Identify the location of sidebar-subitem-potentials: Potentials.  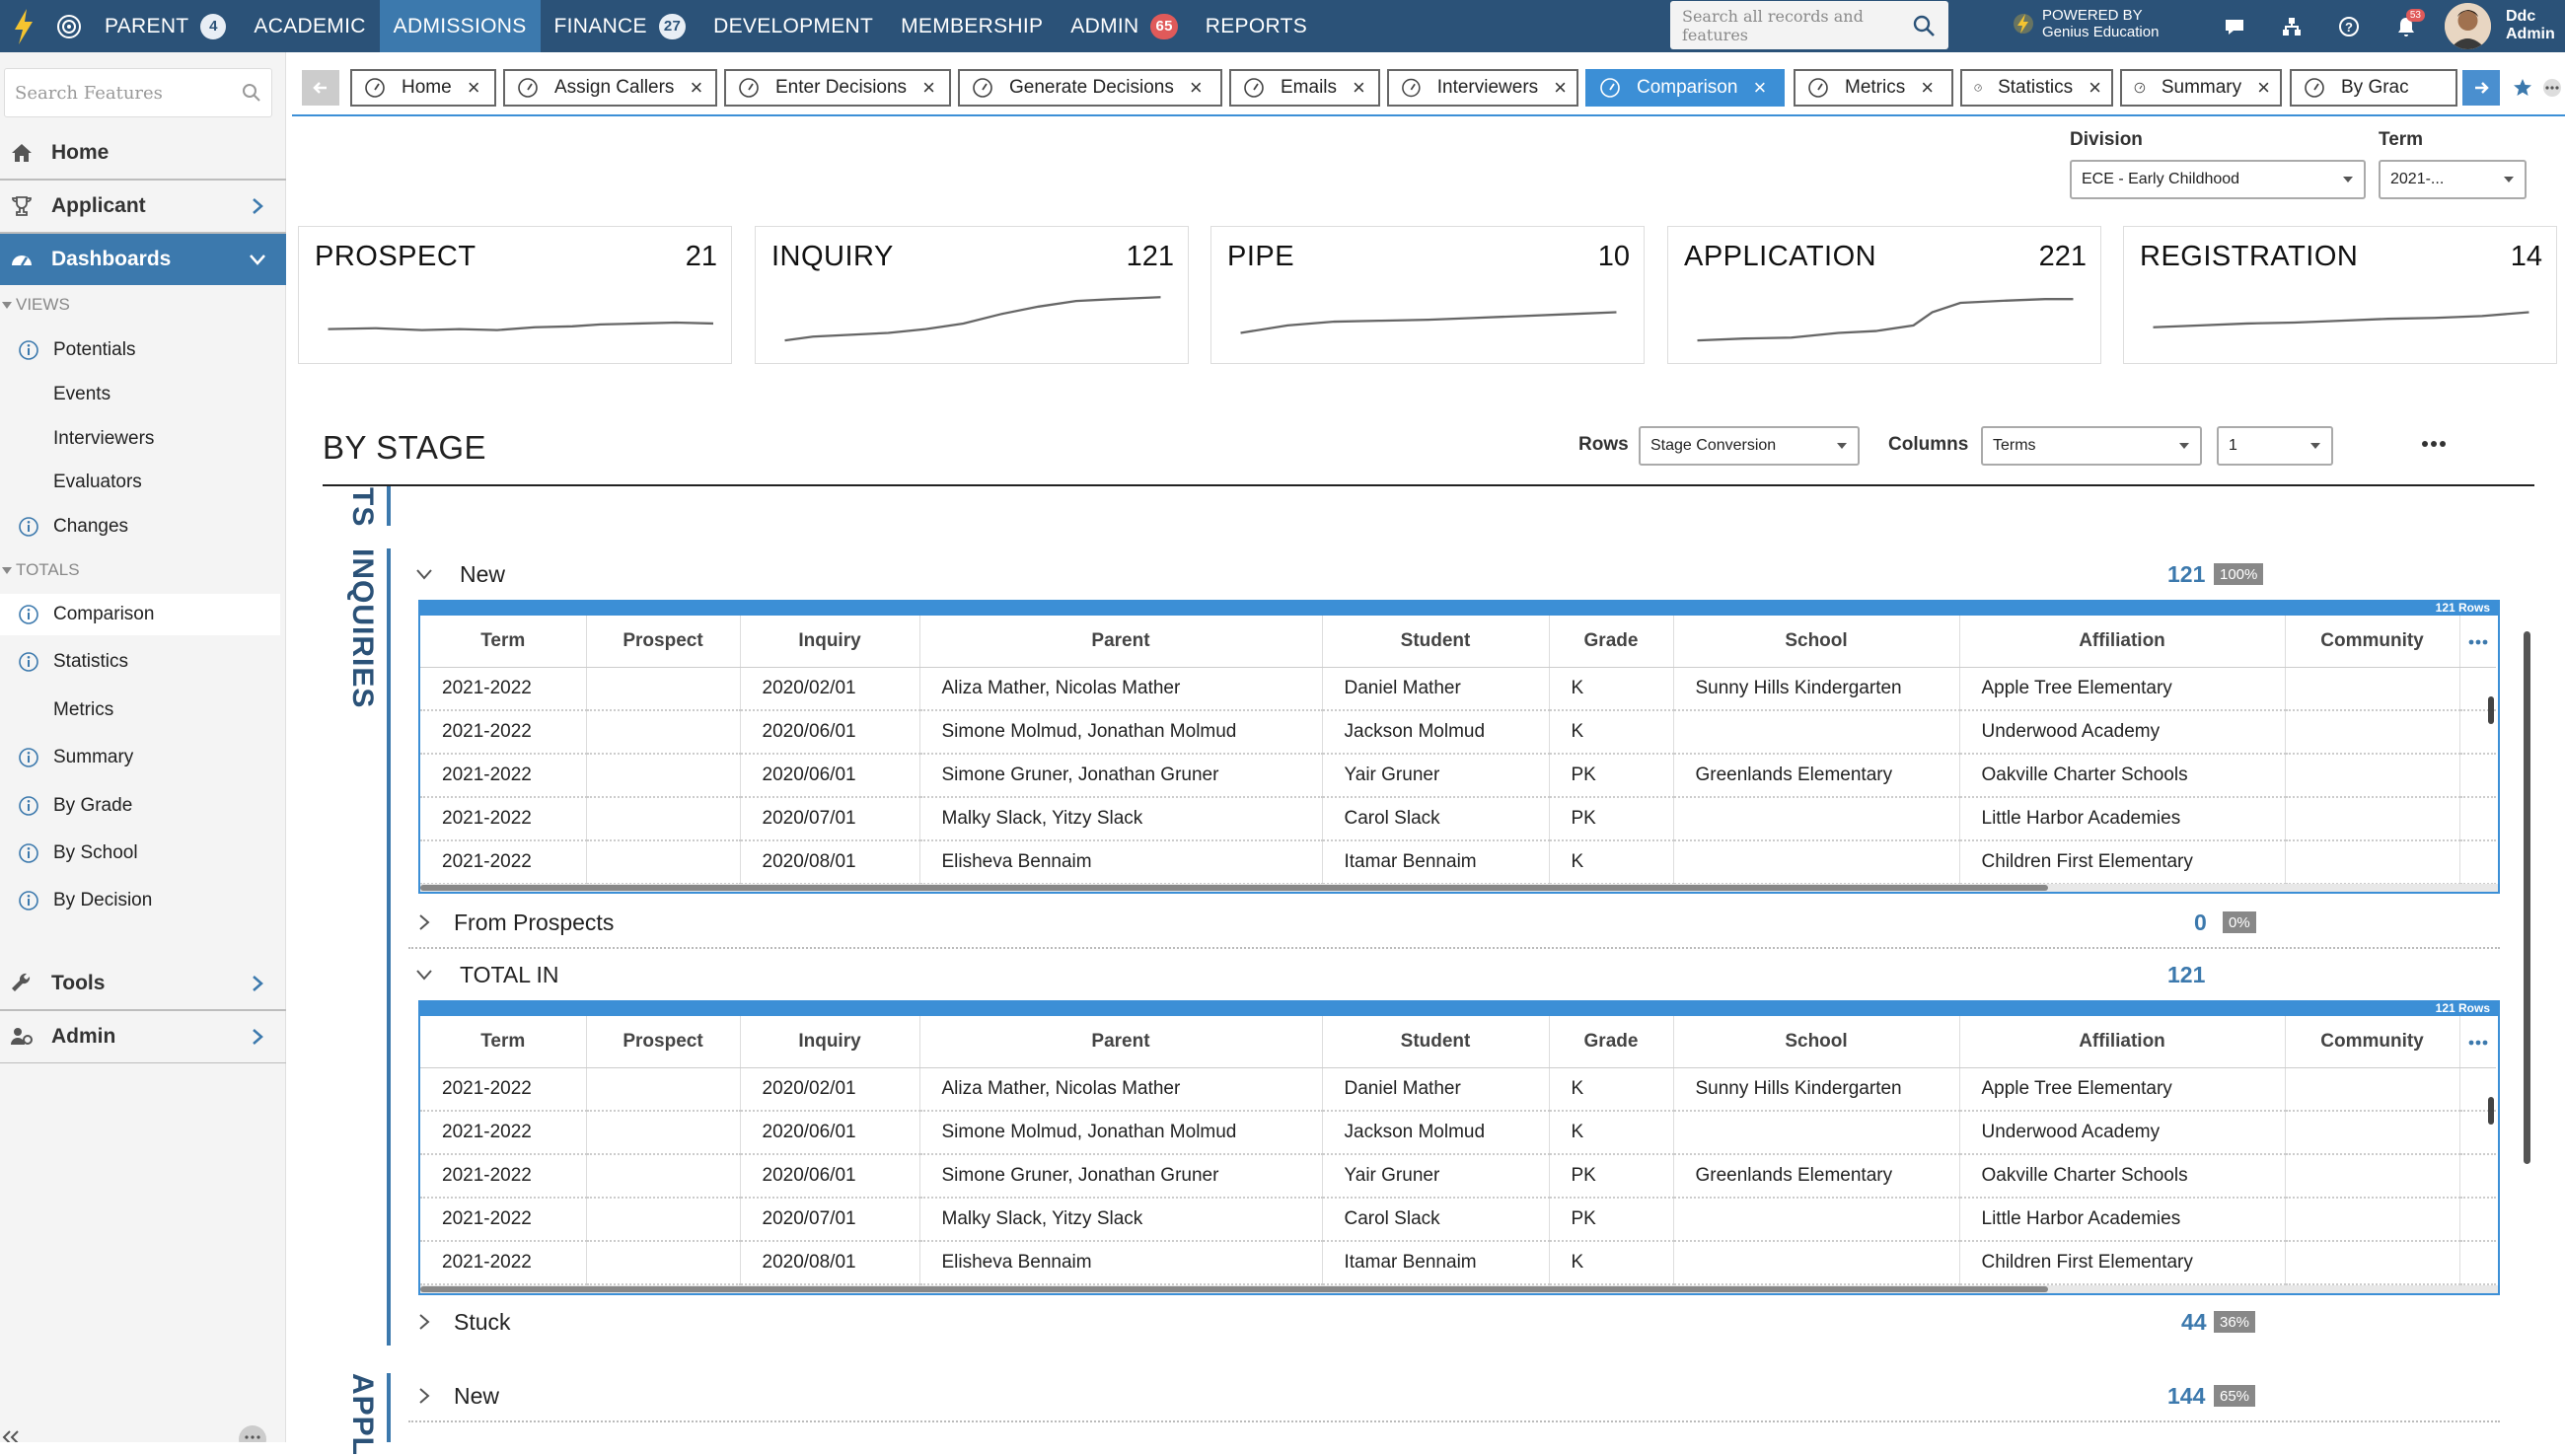
(140, 350).